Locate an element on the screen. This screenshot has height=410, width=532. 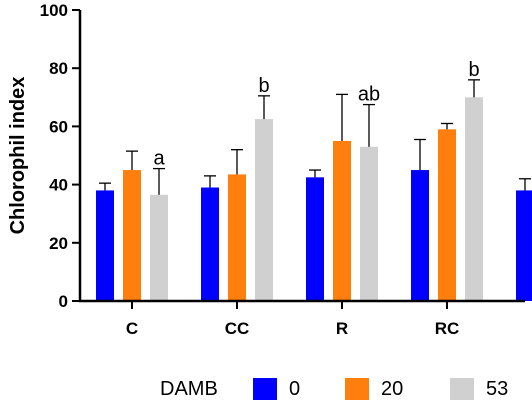
y-tick-label: 20 is located at coordinates (58, 243).